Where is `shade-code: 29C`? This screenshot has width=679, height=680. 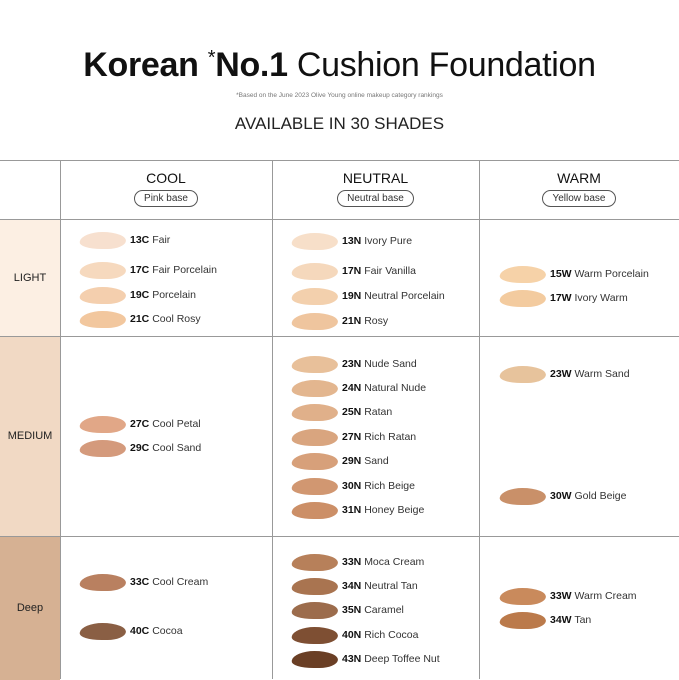
shade-code: 29C is located at coordinates (140, 448).